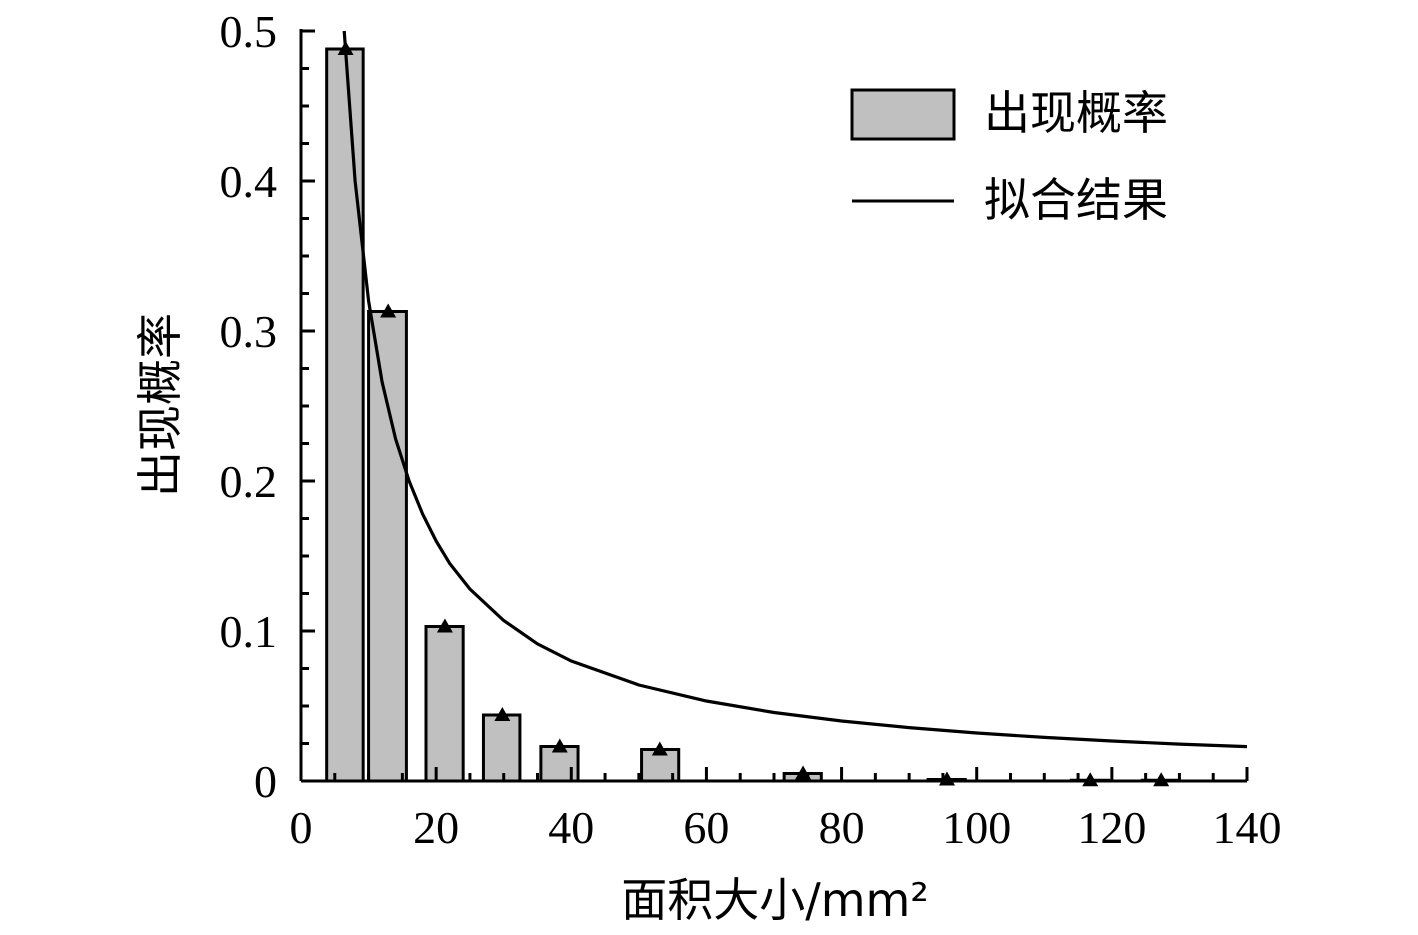 This screenshot has height=935, width=1418. What do you see at coordinates (301, 827) in the screenshot?
I see `x-tick-label-0: 0` at bounding box center [301, 827].